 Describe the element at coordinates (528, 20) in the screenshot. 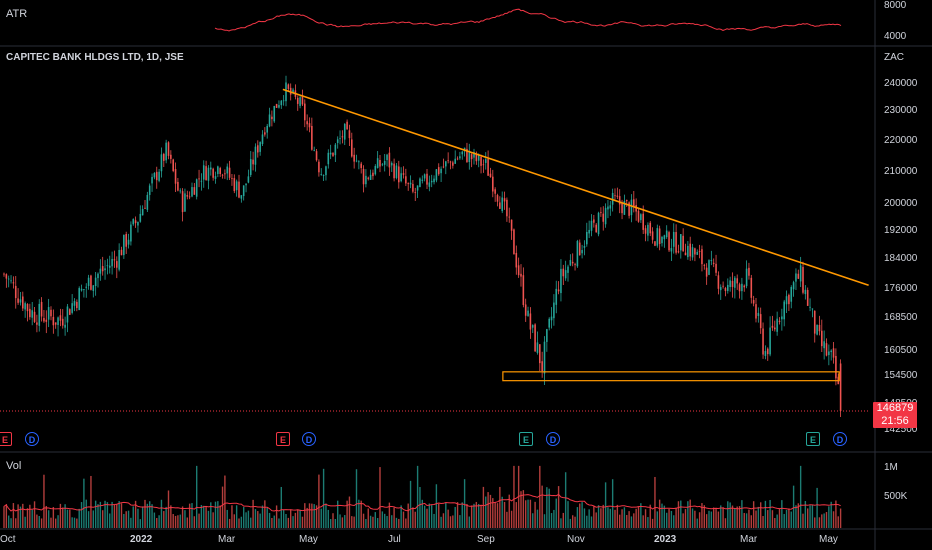

I see `atr-line` at that location.